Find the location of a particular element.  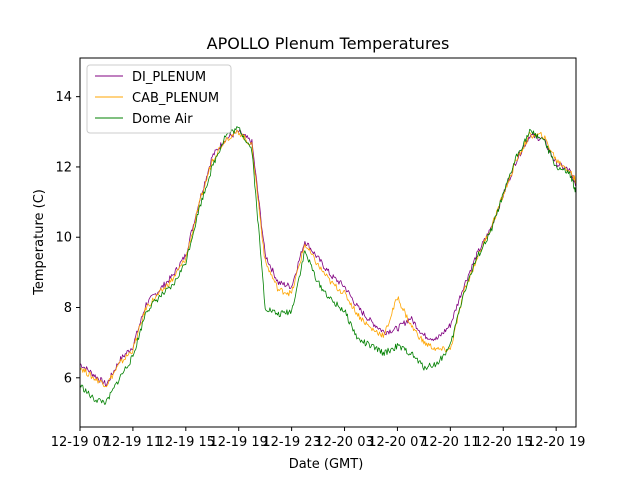

legend-label-cab-plenum: CAB_PLENUM is located at coordinates (175, 98).